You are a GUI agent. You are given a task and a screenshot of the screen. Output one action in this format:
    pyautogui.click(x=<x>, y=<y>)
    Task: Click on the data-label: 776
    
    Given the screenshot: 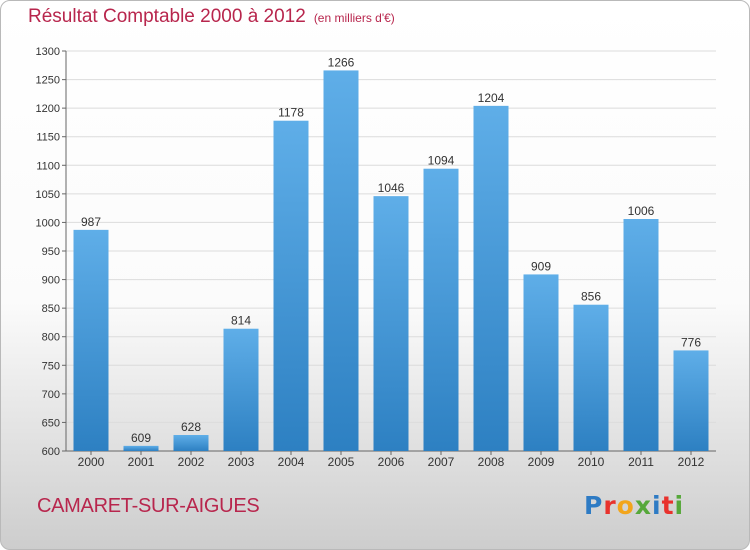 What is the action you would take?
    pyautogui.click(x=691, y=342)
    